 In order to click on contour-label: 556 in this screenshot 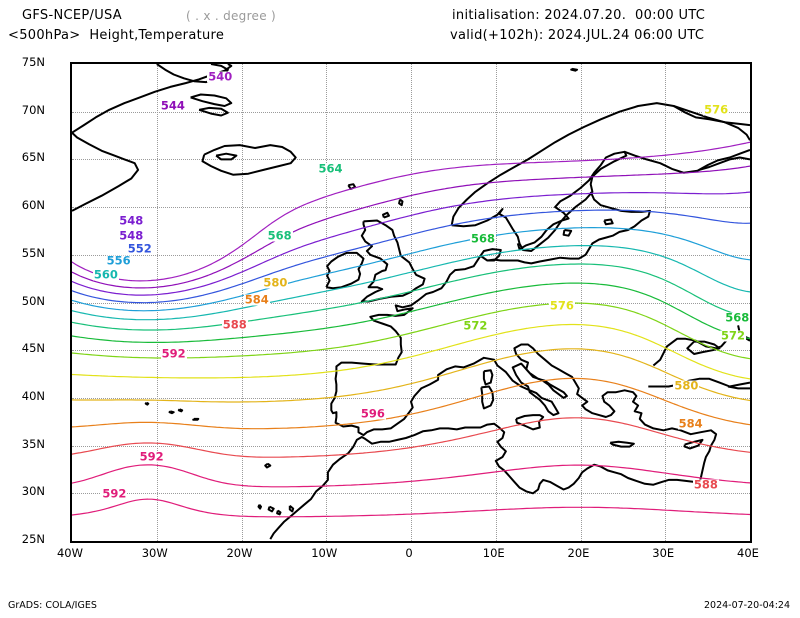, I will do `click(118, 260)`.